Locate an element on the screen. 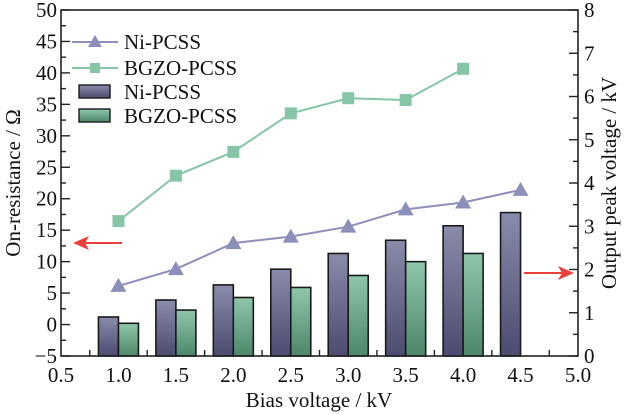 This screenshot has height=415, width=628. bar-bgzo-3.5 is located at coordinates (415, 308).